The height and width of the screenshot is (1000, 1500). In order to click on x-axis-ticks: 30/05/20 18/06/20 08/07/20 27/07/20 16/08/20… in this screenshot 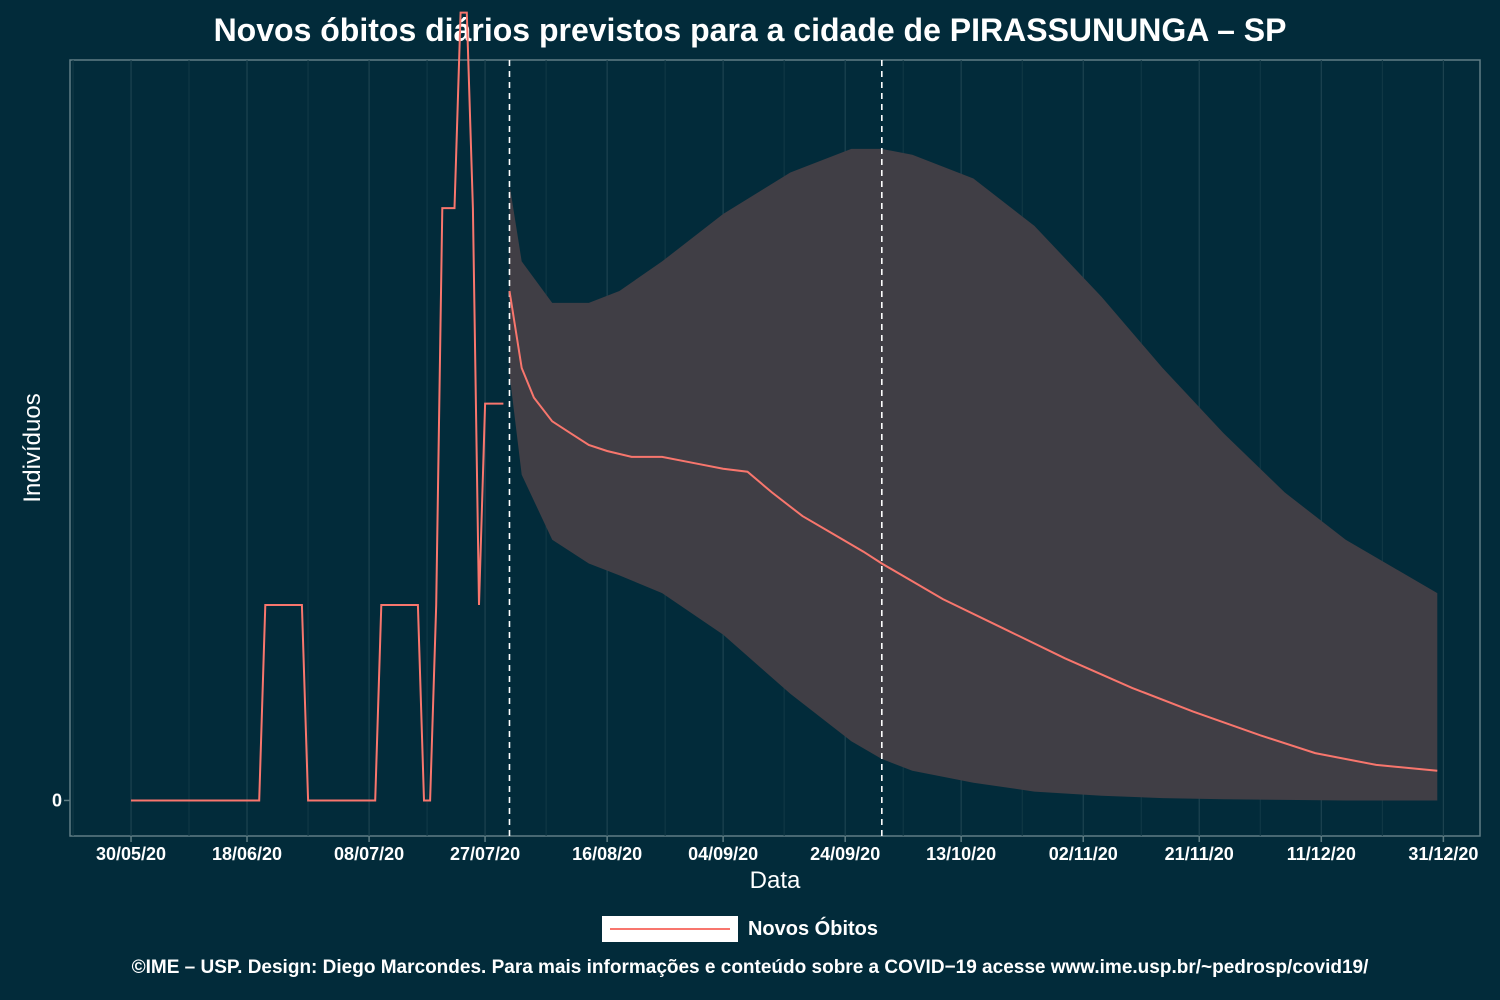, I will do `click(787, 850)`.